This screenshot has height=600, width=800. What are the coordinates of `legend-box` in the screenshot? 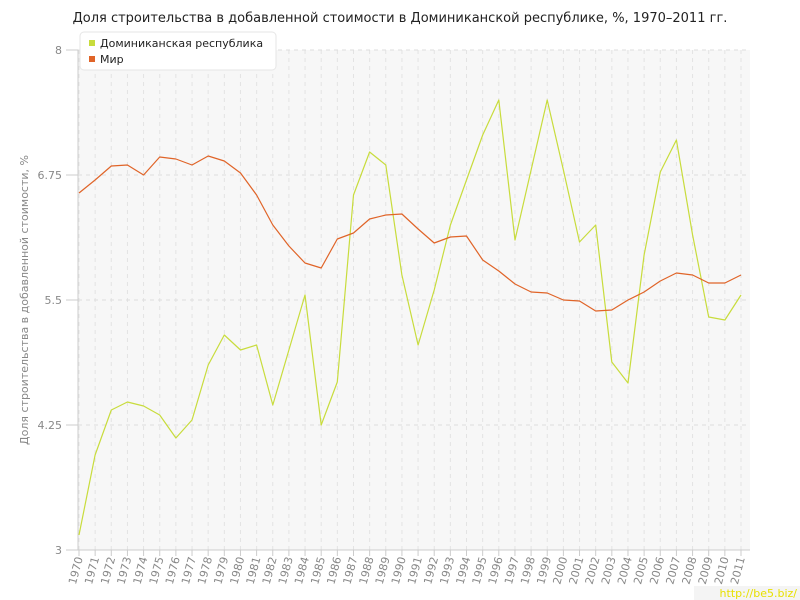 It's located at (178, 51).